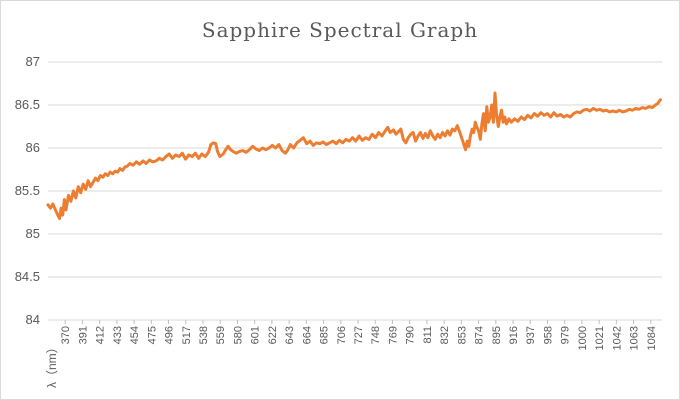  Describe the element at coordinates (497, 335) in the screenshot. I see `x-tick-label-25: 895` at that location.